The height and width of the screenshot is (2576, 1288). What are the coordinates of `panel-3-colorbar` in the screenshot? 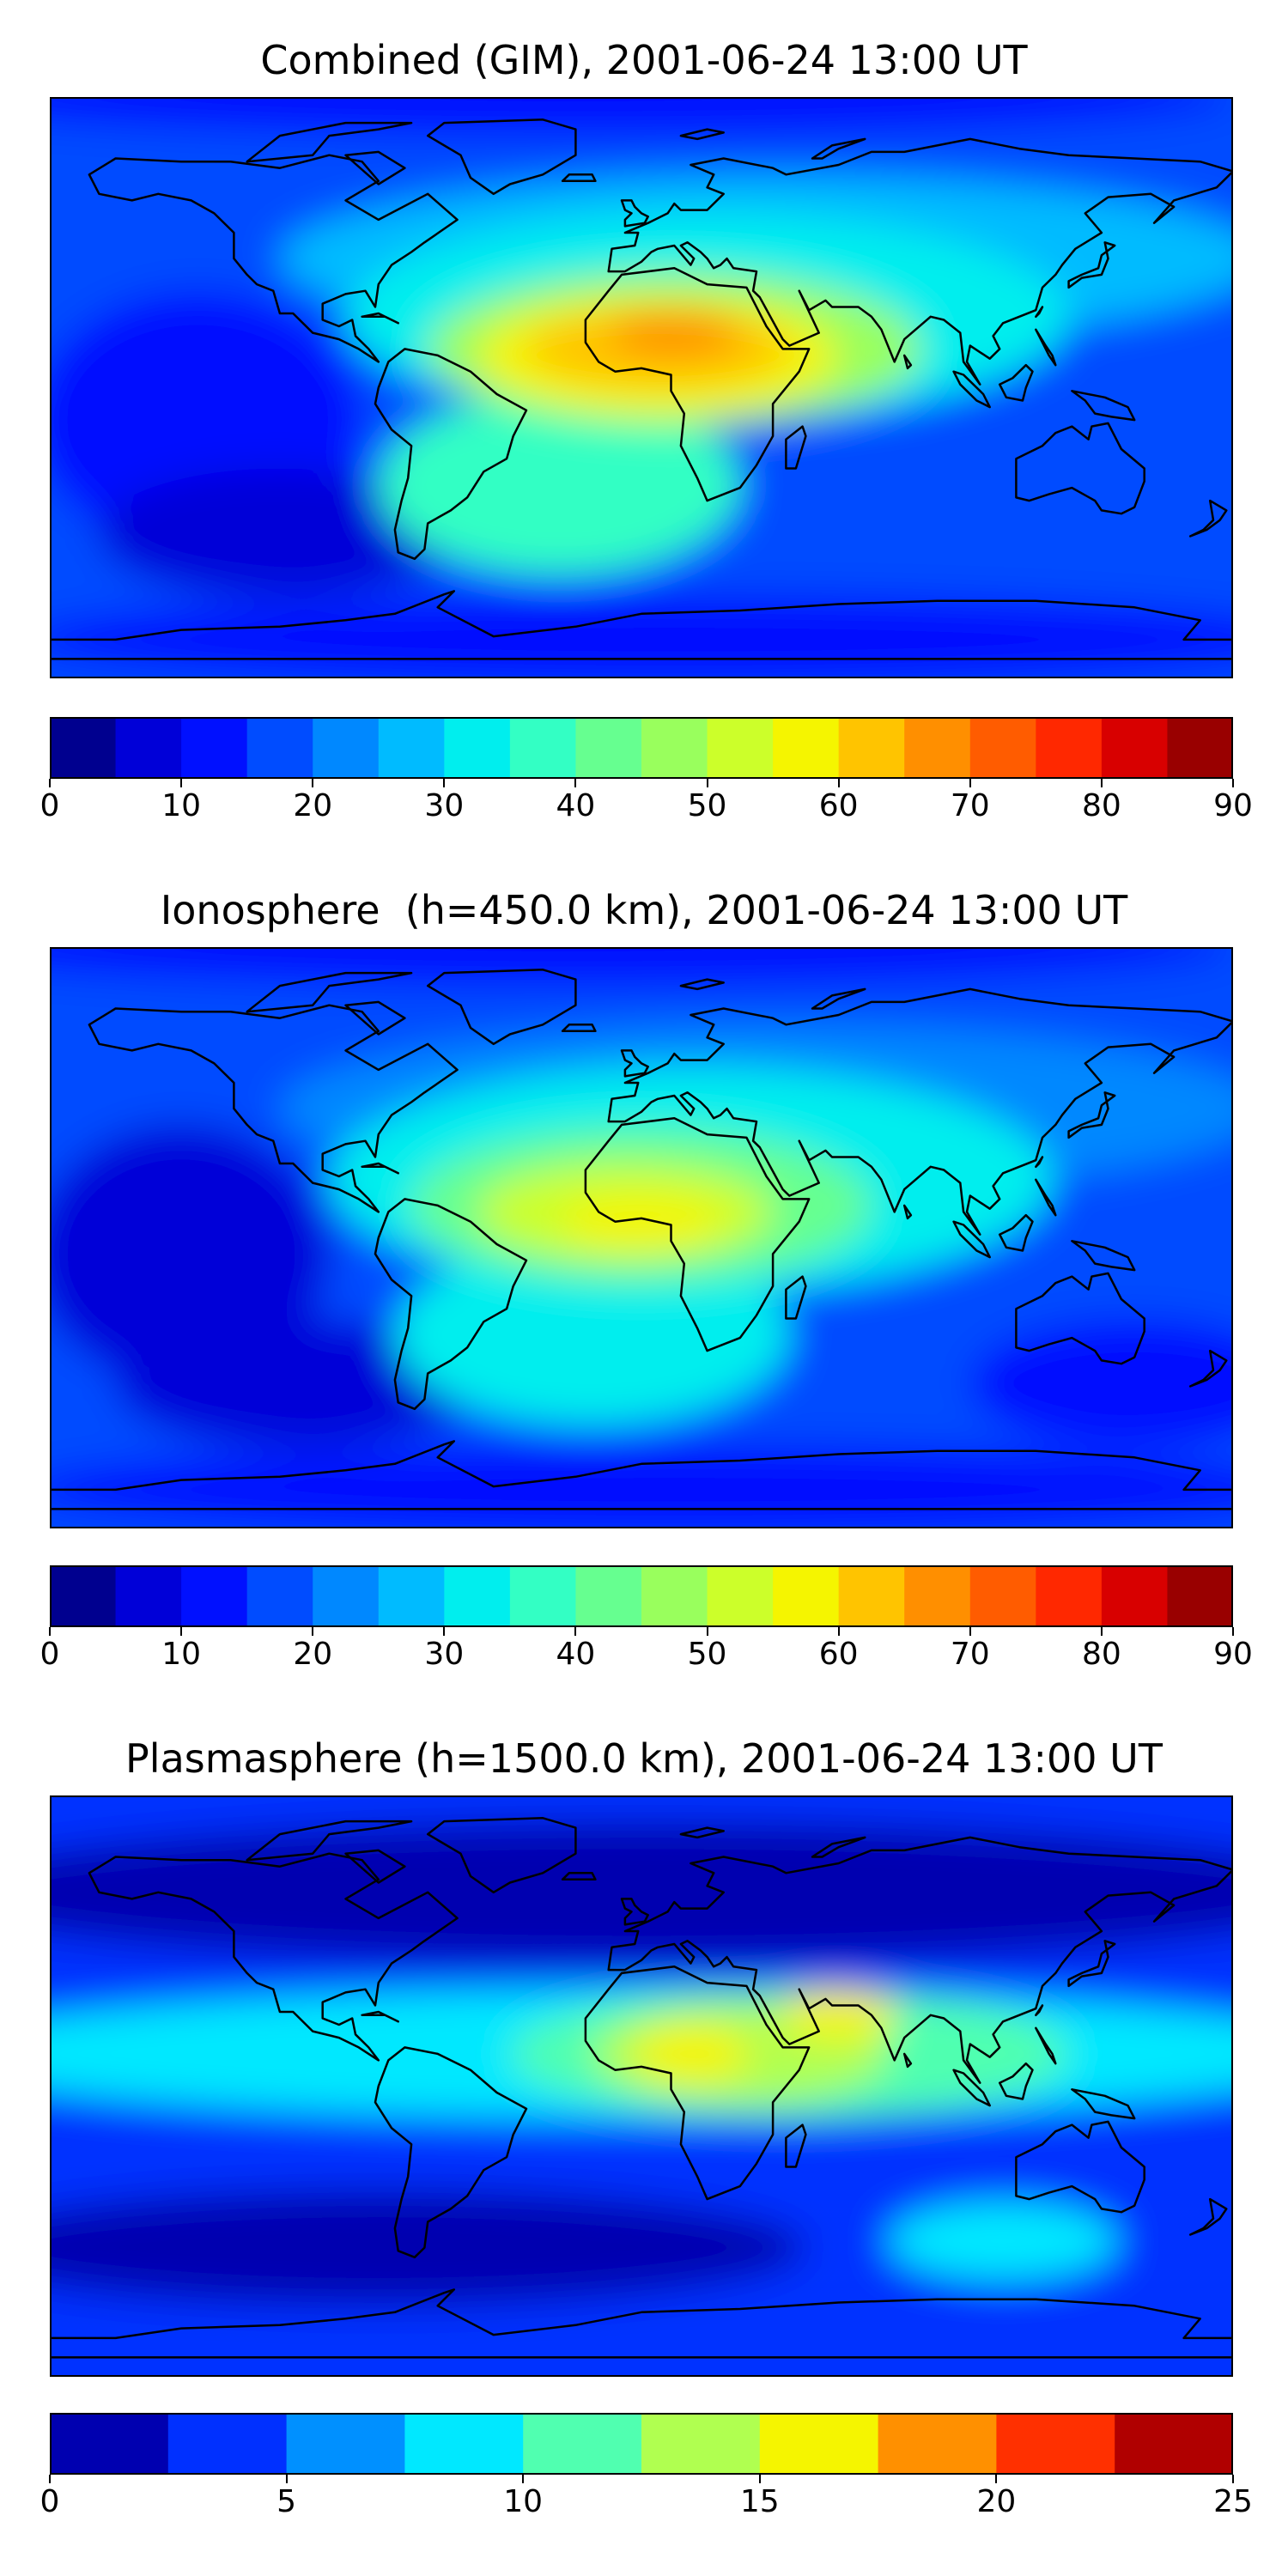 It's located at (641, 2444).